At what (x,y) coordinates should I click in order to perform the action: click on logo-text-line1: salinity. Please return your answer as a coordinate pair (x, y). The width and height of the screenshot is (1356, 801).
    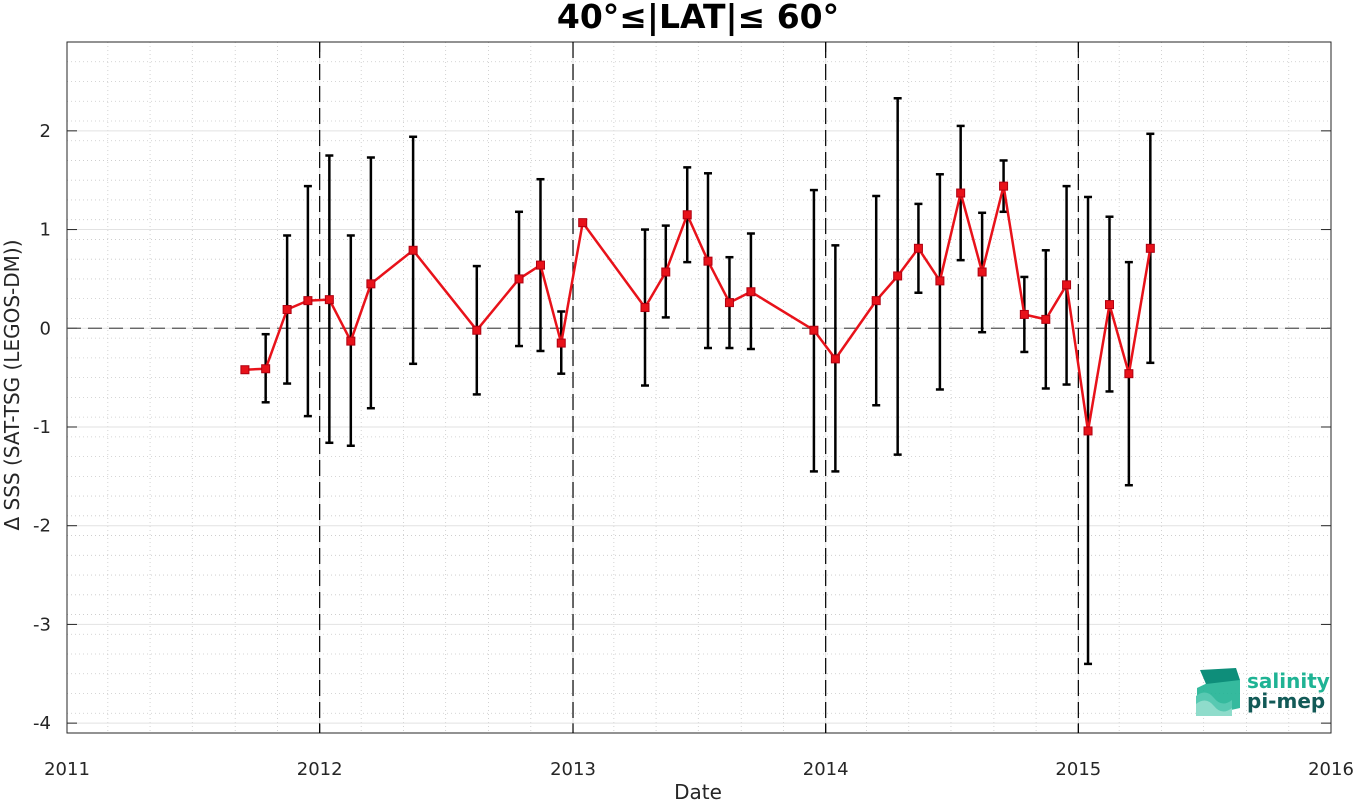
    Looking at the image, I should click on (1288, 681).